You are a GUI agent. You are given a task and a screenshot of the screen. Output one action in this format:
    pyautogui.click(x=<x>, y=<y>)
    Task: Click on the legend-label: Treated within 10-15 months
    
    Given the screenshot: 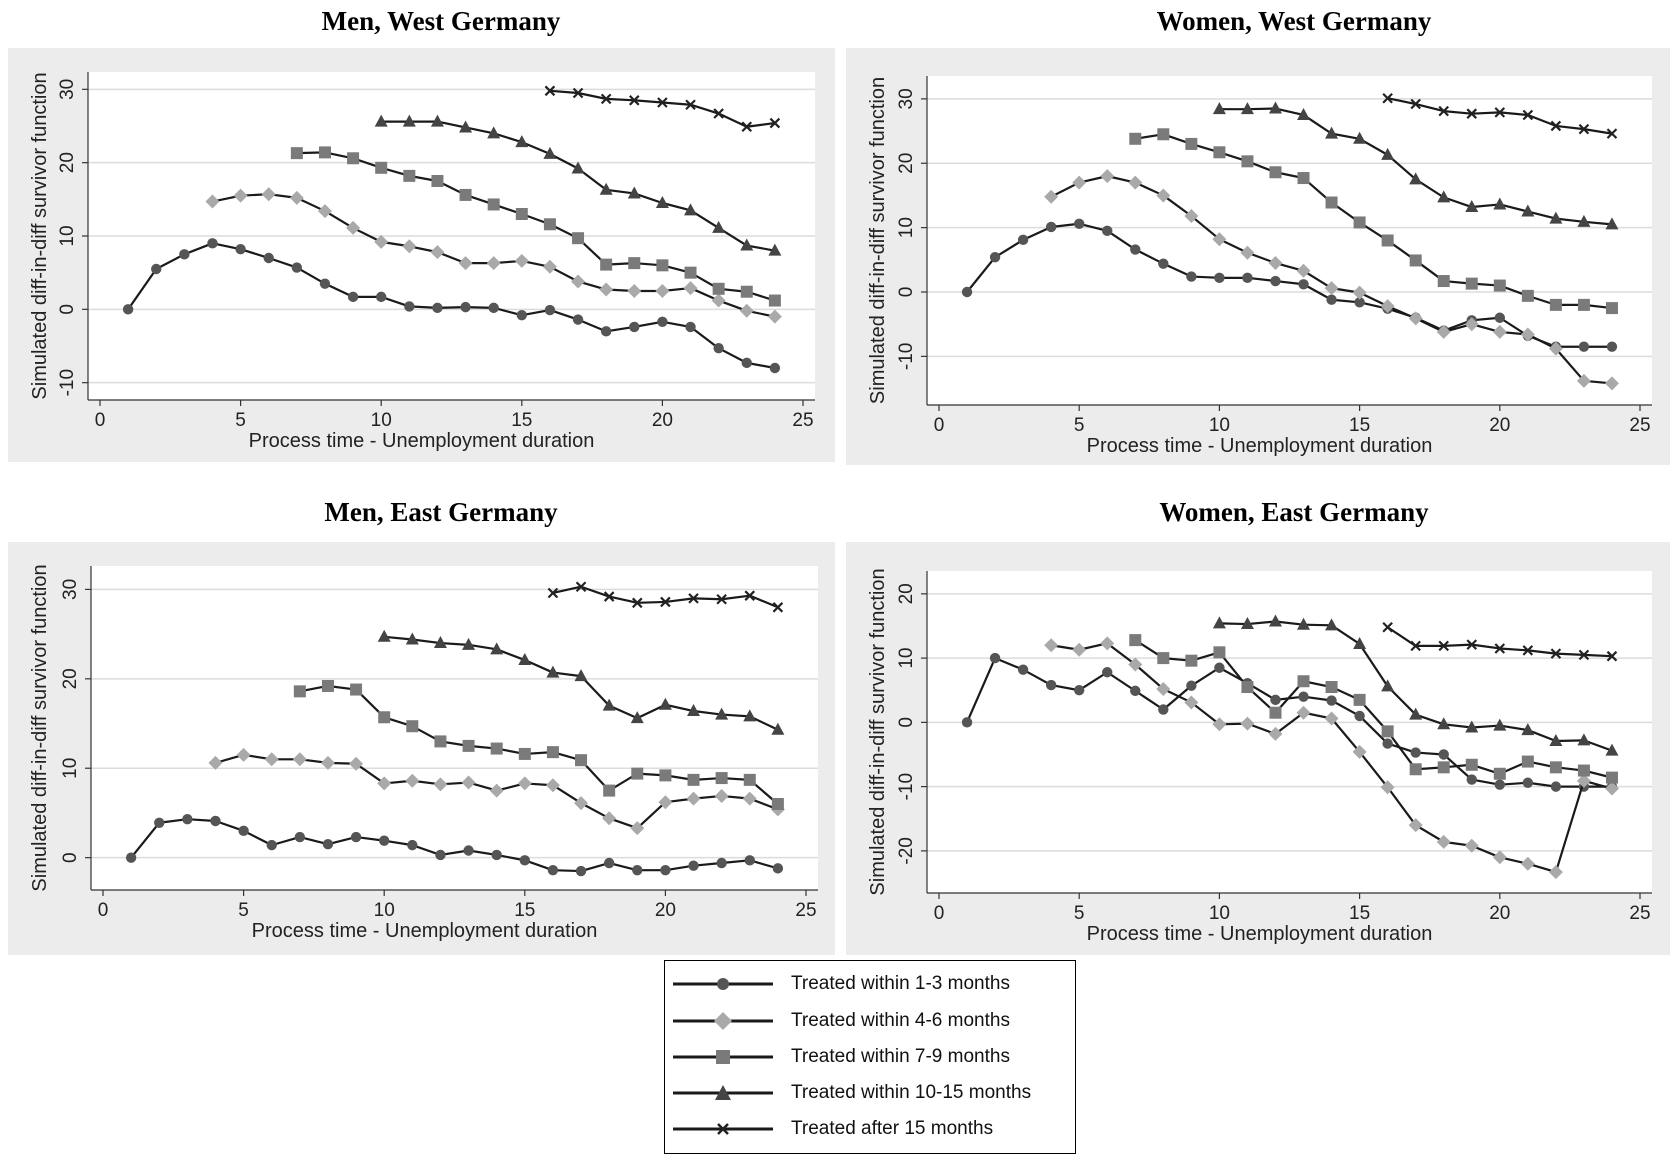 What is the action you would take?
    pyautogui.click(x=911, y=1092)
    